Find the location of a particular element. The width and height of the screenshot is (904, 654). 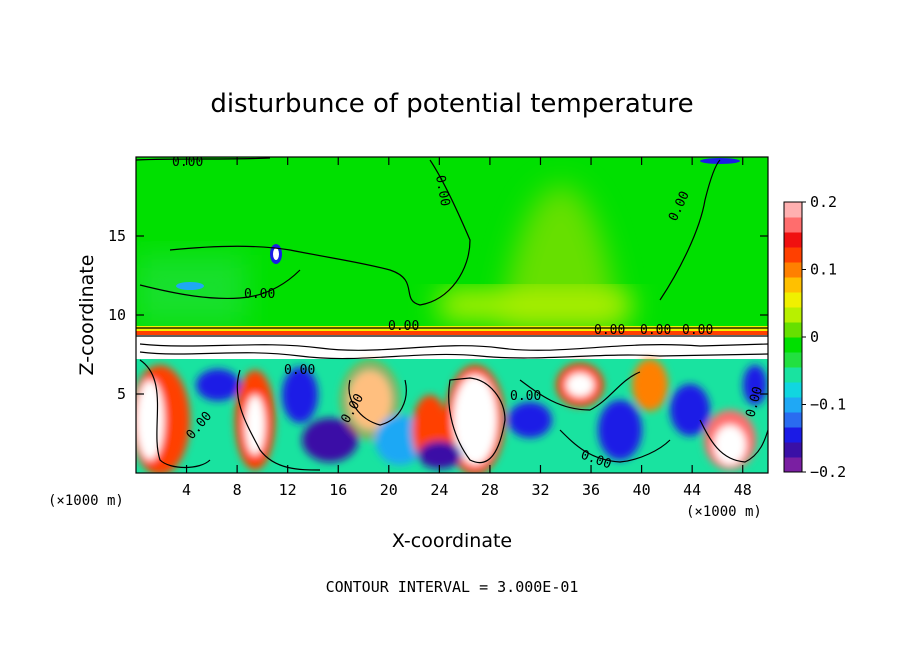

chart-title: disturbunce of potential temperature is located at coordinates (451, 104).